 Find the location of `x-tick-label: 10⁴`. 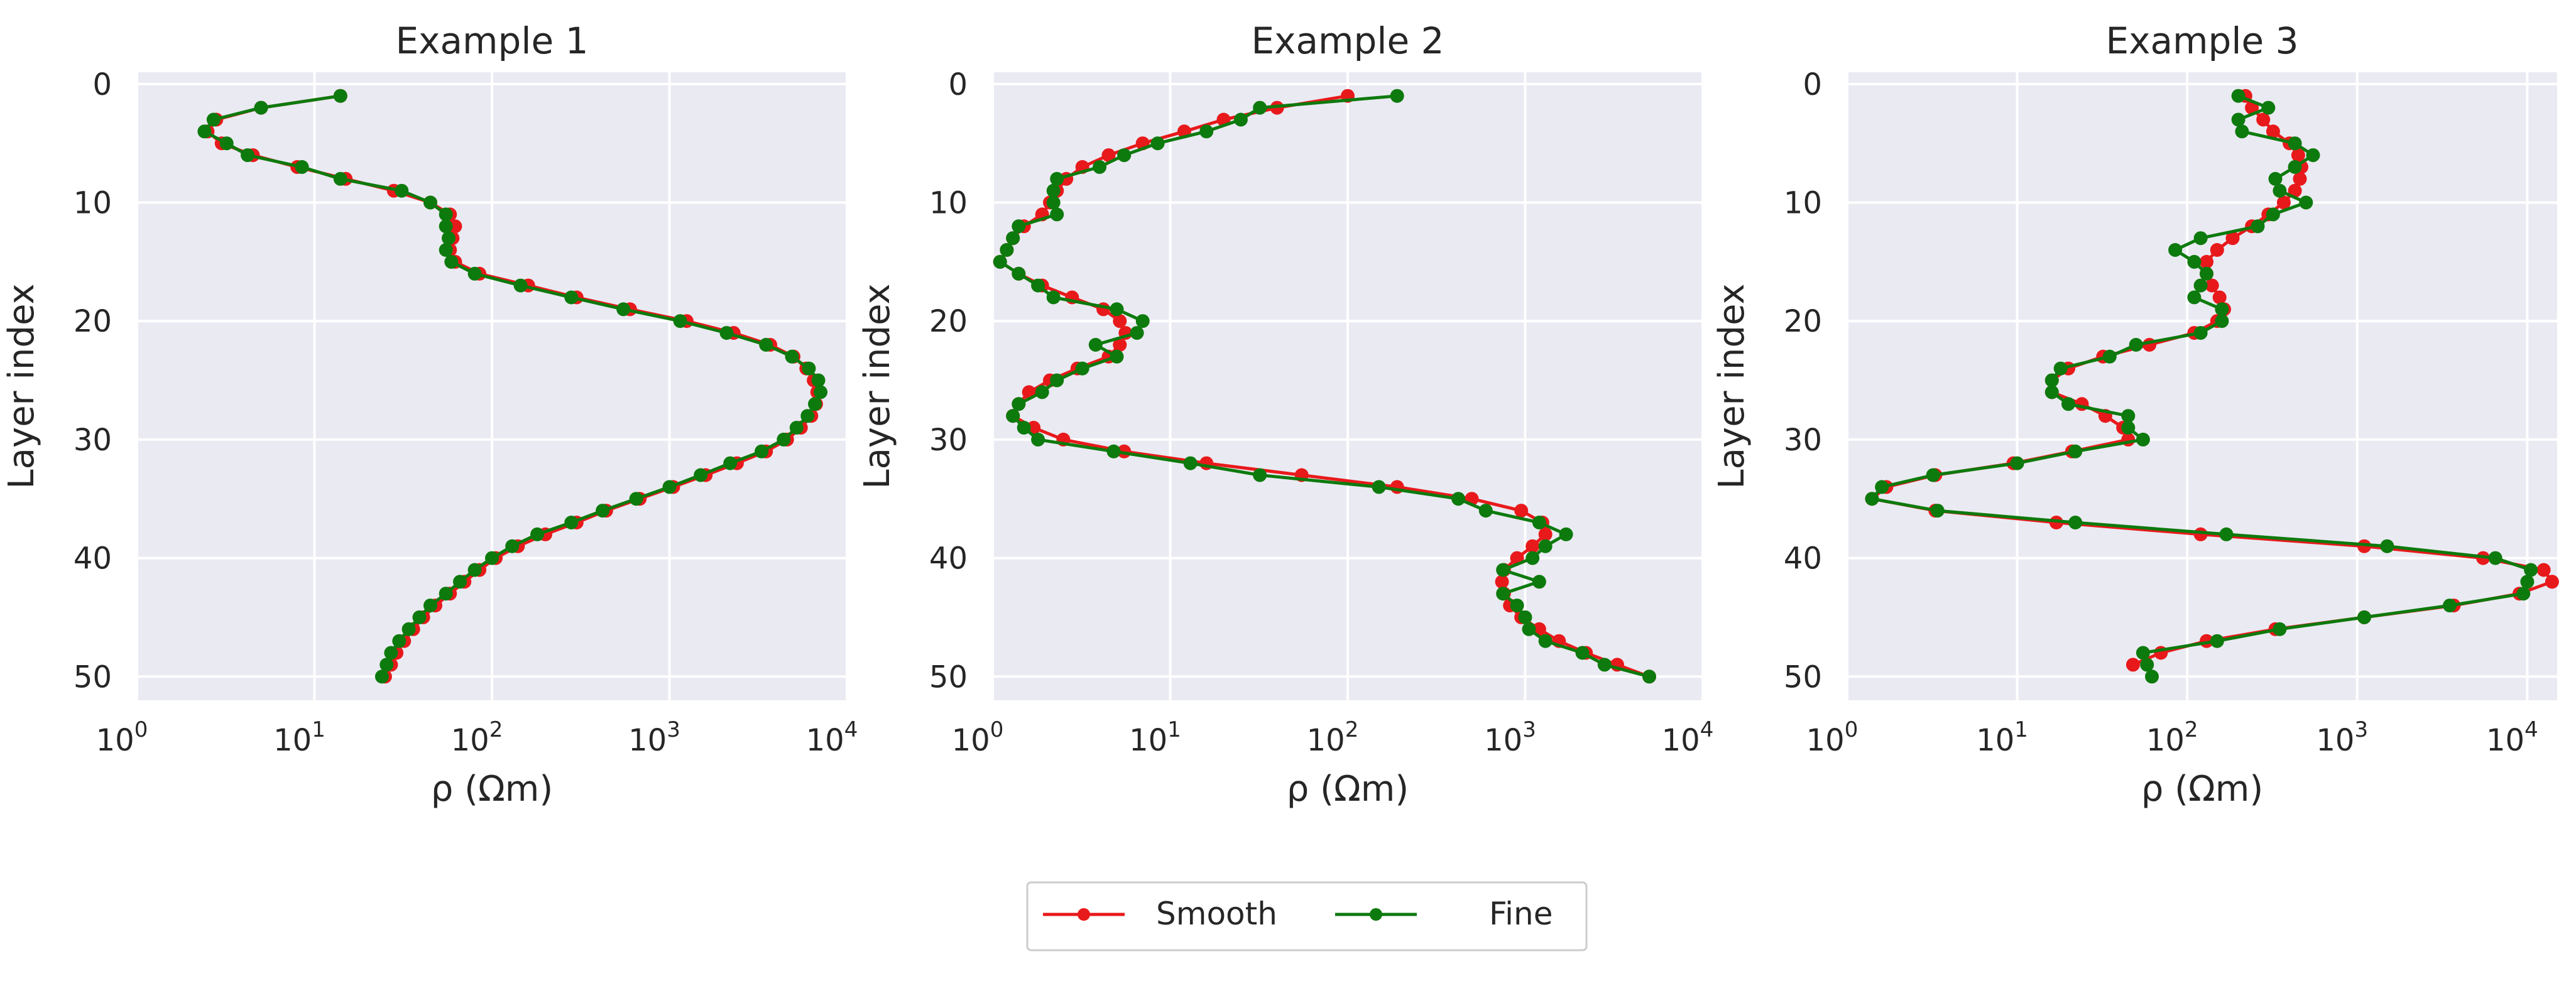

x-tick-label: 10⁴ is located at coordinates (832, 737).